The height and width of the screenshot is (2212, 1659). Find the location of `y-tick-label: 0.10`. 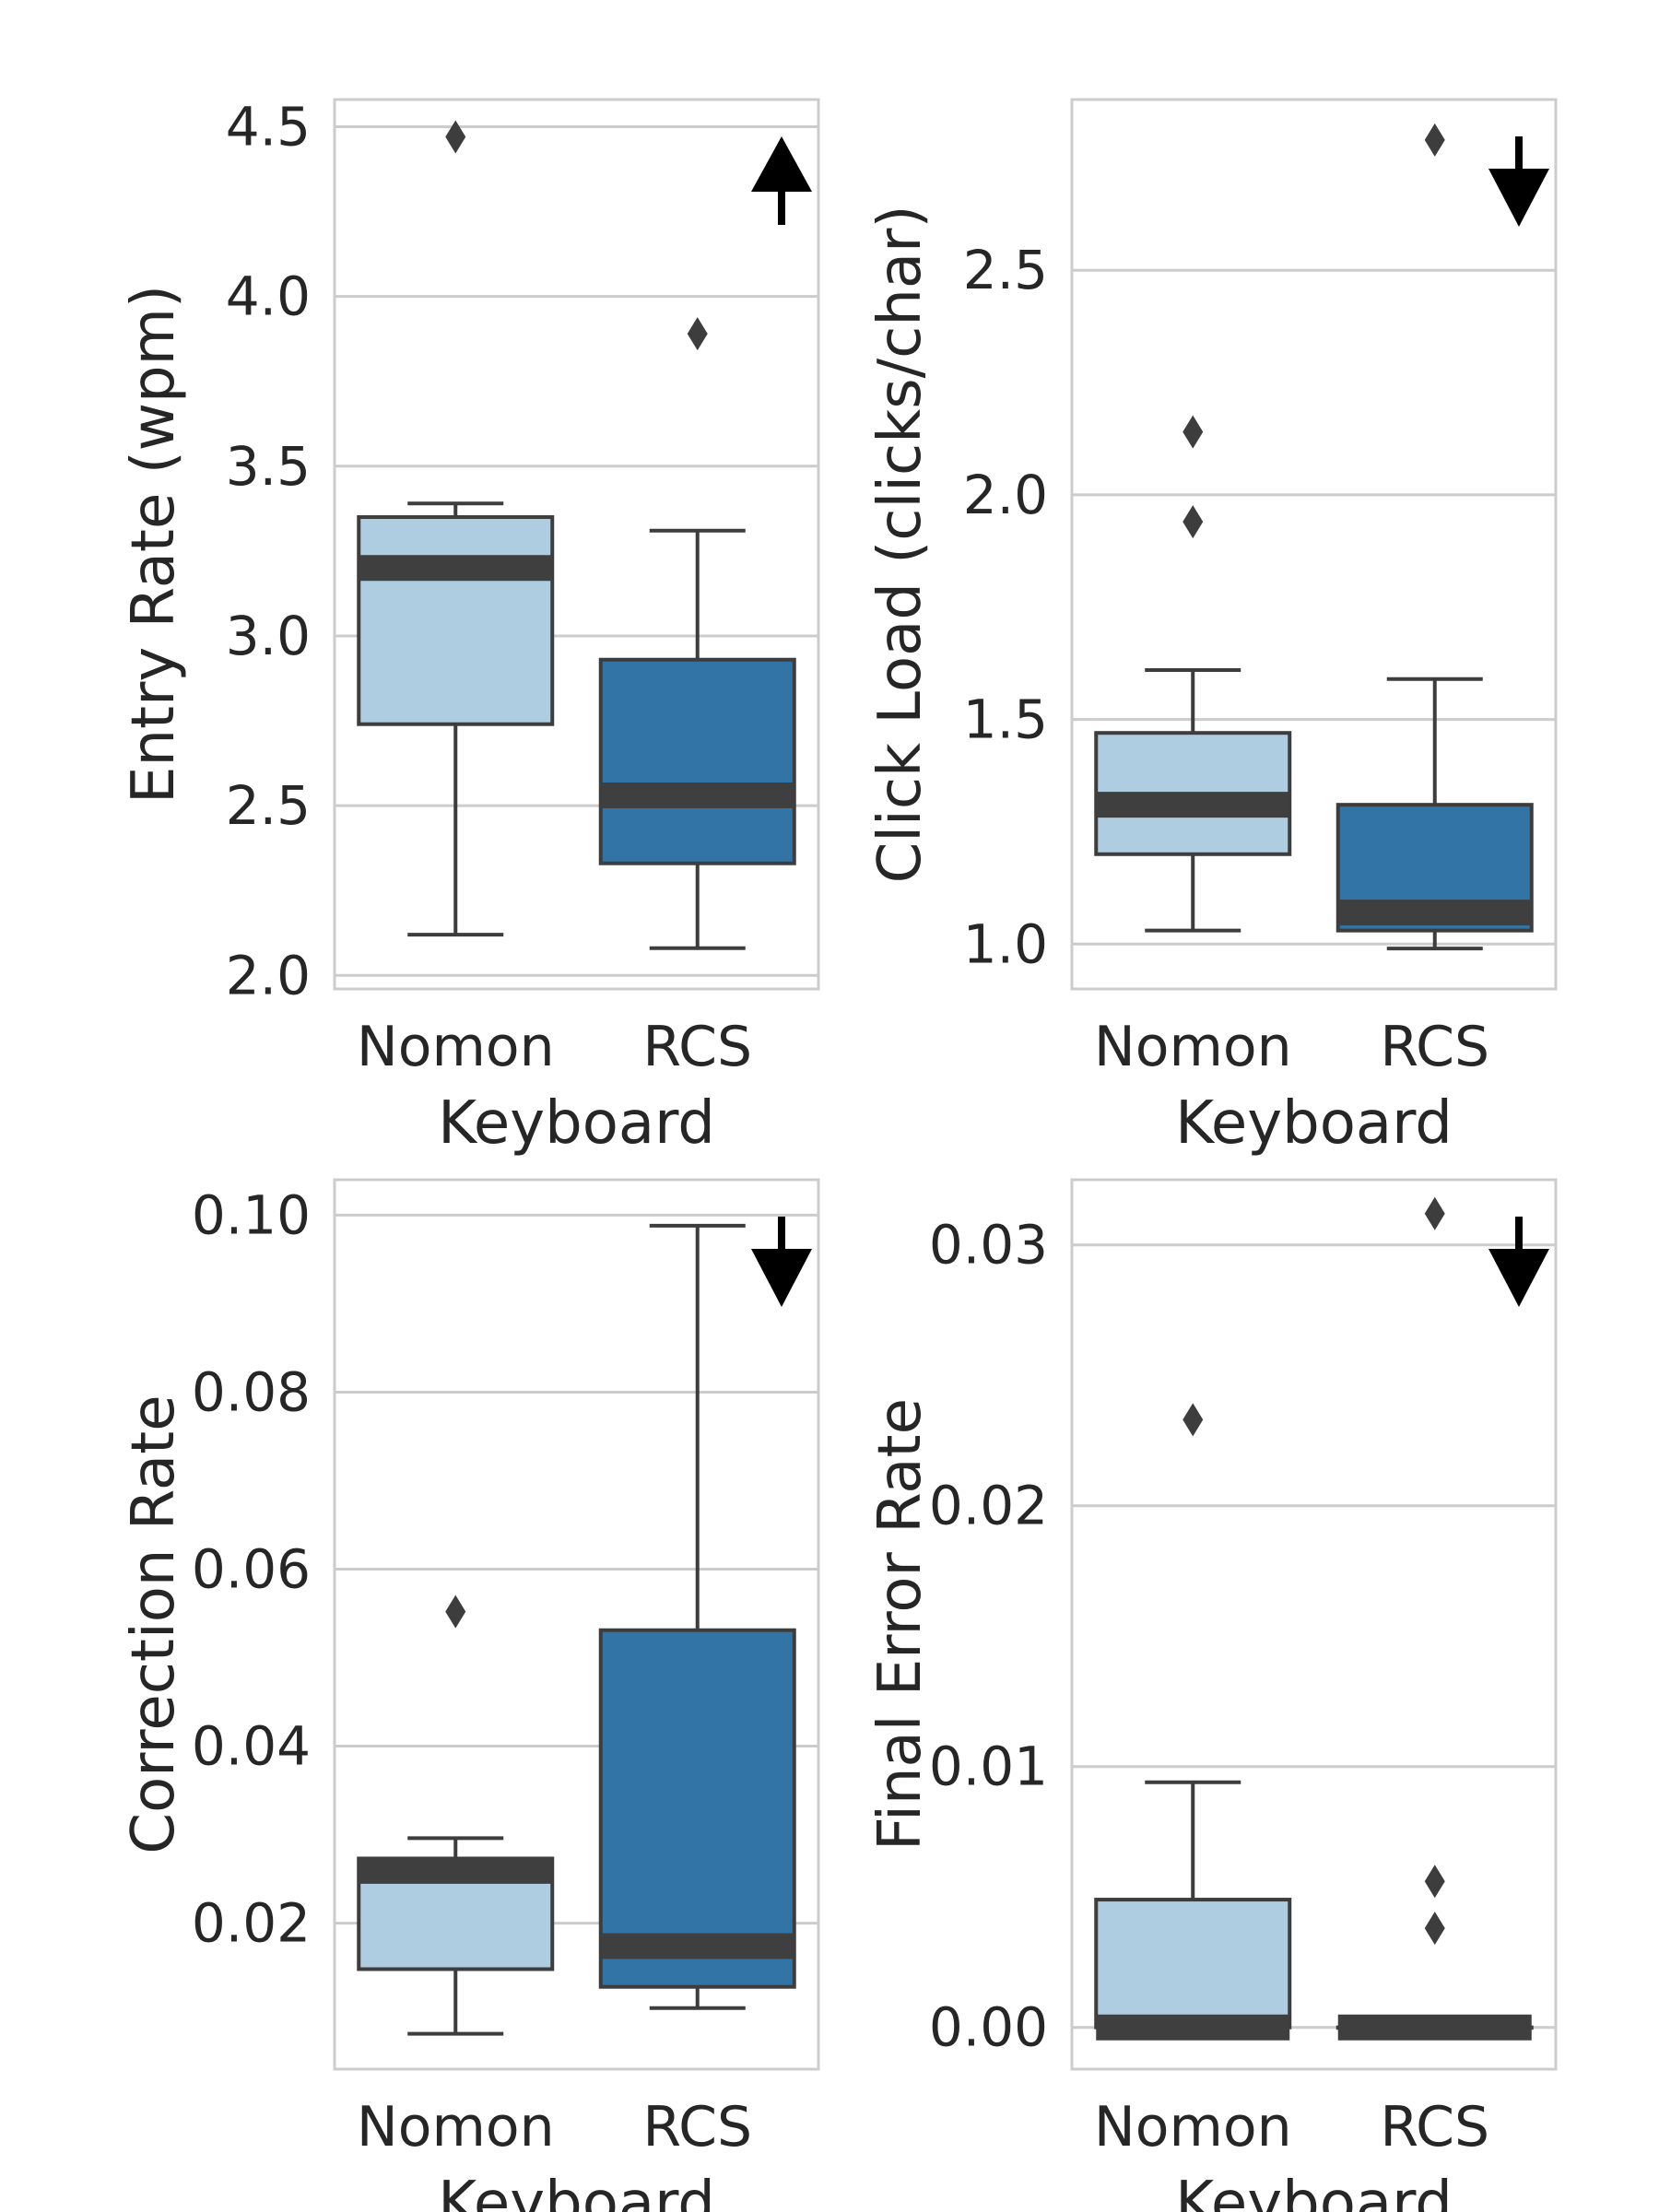

y-tick-label: 0.10 is located at coordinates (251, 1214).